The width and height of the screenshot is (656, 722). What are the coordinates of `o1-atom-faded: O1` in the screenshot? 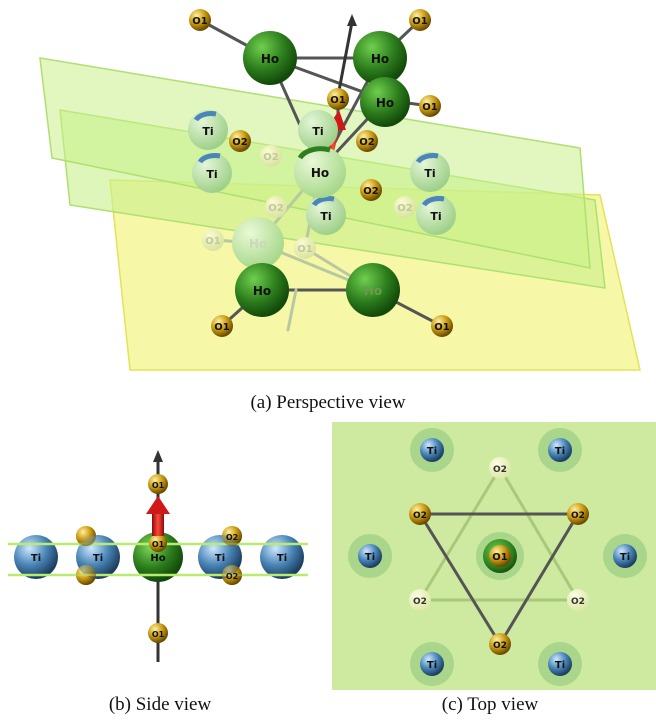 It's located at (305, 248).